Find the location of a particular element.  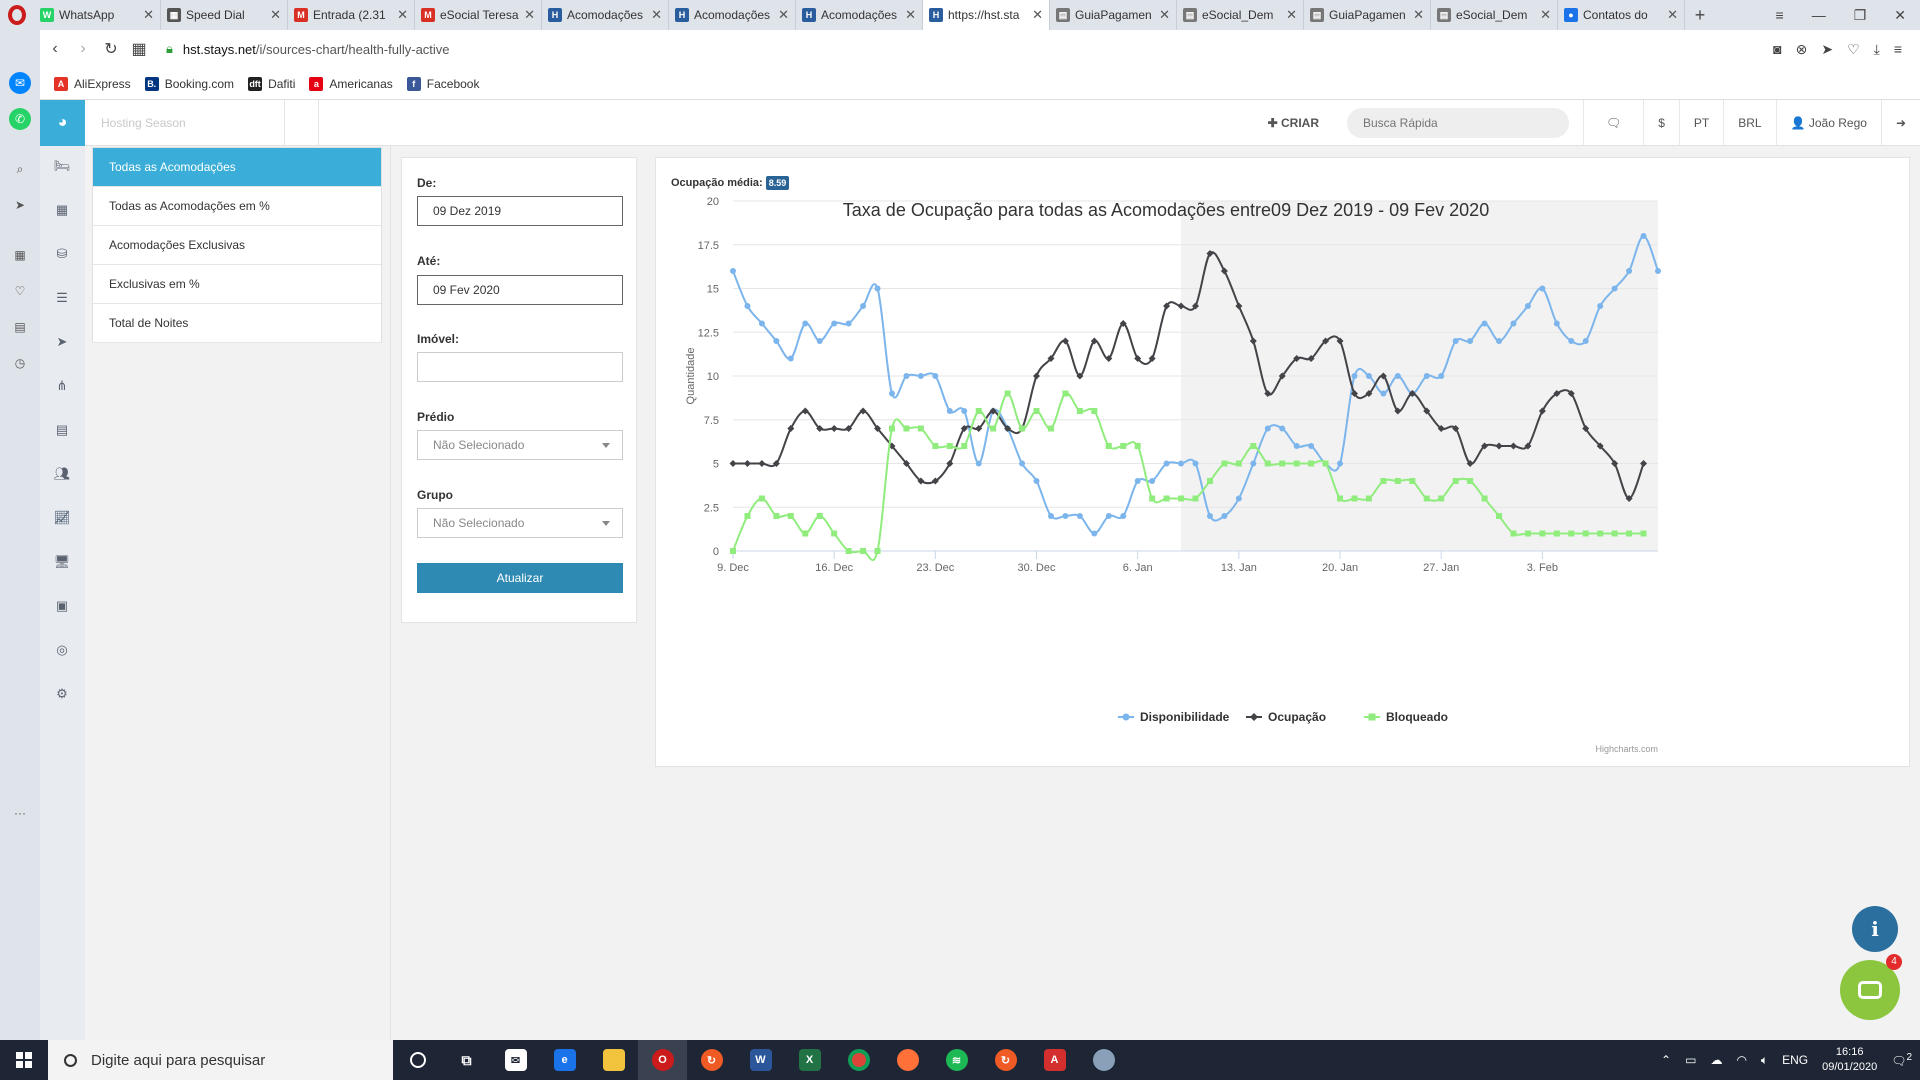

bookmark-item: A AliExpress is located at coordinates (92, 83).